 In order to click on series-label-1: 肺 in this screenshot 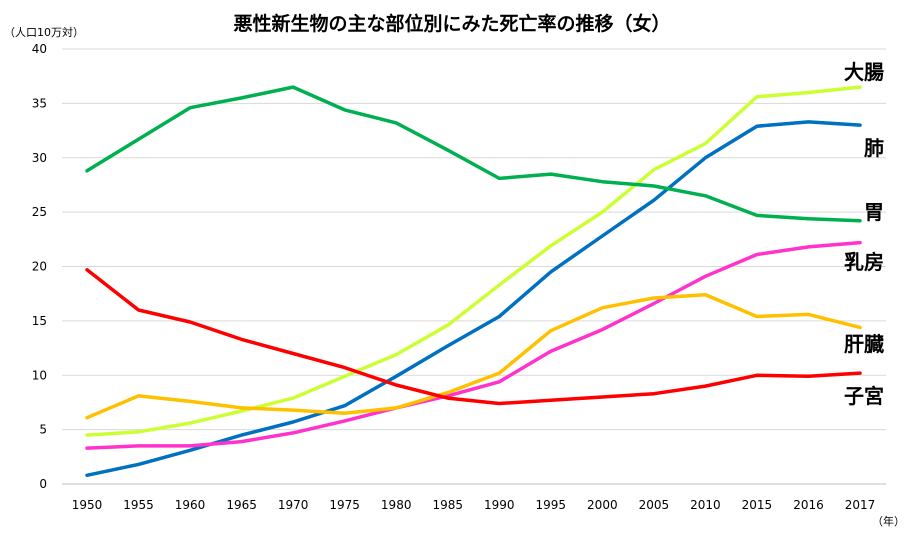, I will do `click(874, 148)`.